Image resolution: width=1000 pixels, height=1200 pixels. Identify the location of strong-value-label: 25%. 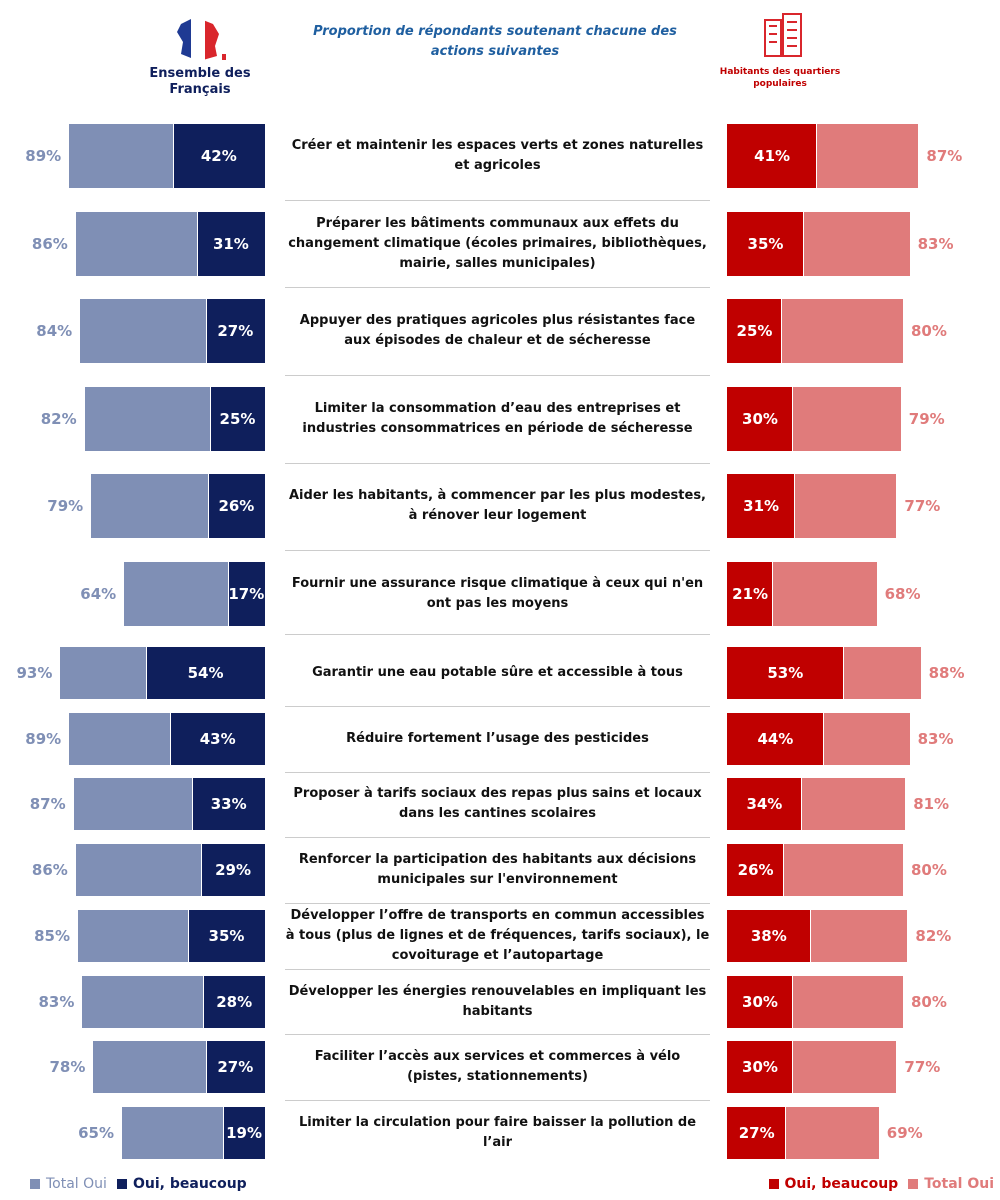
(237, 418).